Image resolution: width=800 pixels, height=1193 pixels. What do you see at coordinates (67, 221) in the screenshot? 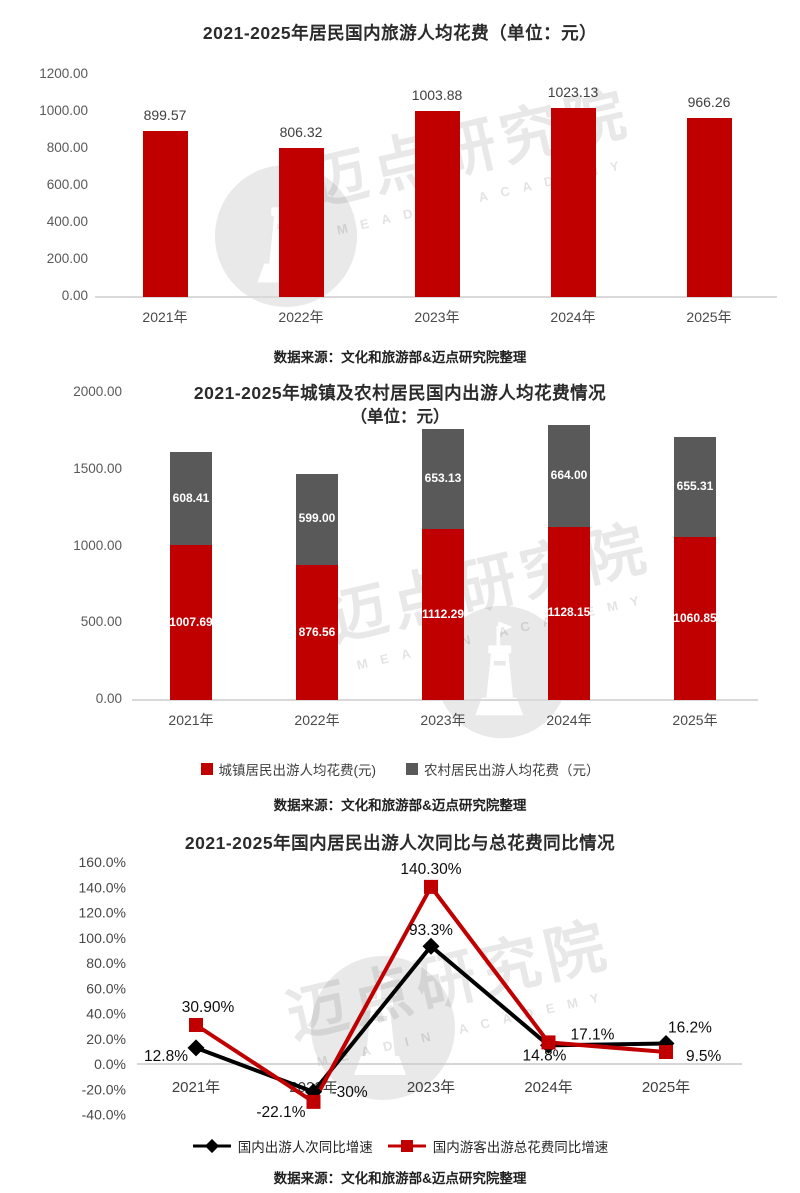
I see `y-tick-label: 400.00` at bounding box center [67, 221].